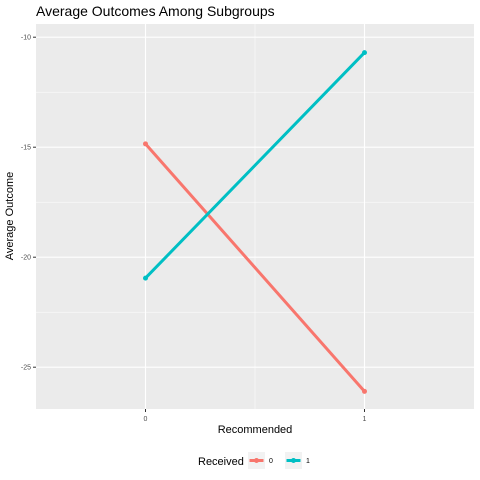 This screenshot has height=480, width=480. Describe the element at coordinates (28, 203) in the screenshot. I see `y-axis-ticks: -10 -15 -20 -25` at that location.